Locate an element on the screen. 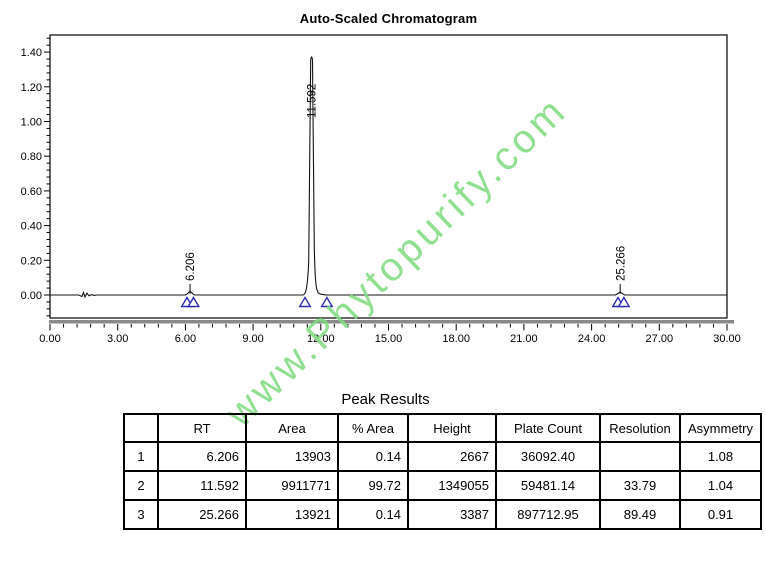 The image size is (766, 573). y-tick-label: 0.80 is located at coordinates (31, 157).